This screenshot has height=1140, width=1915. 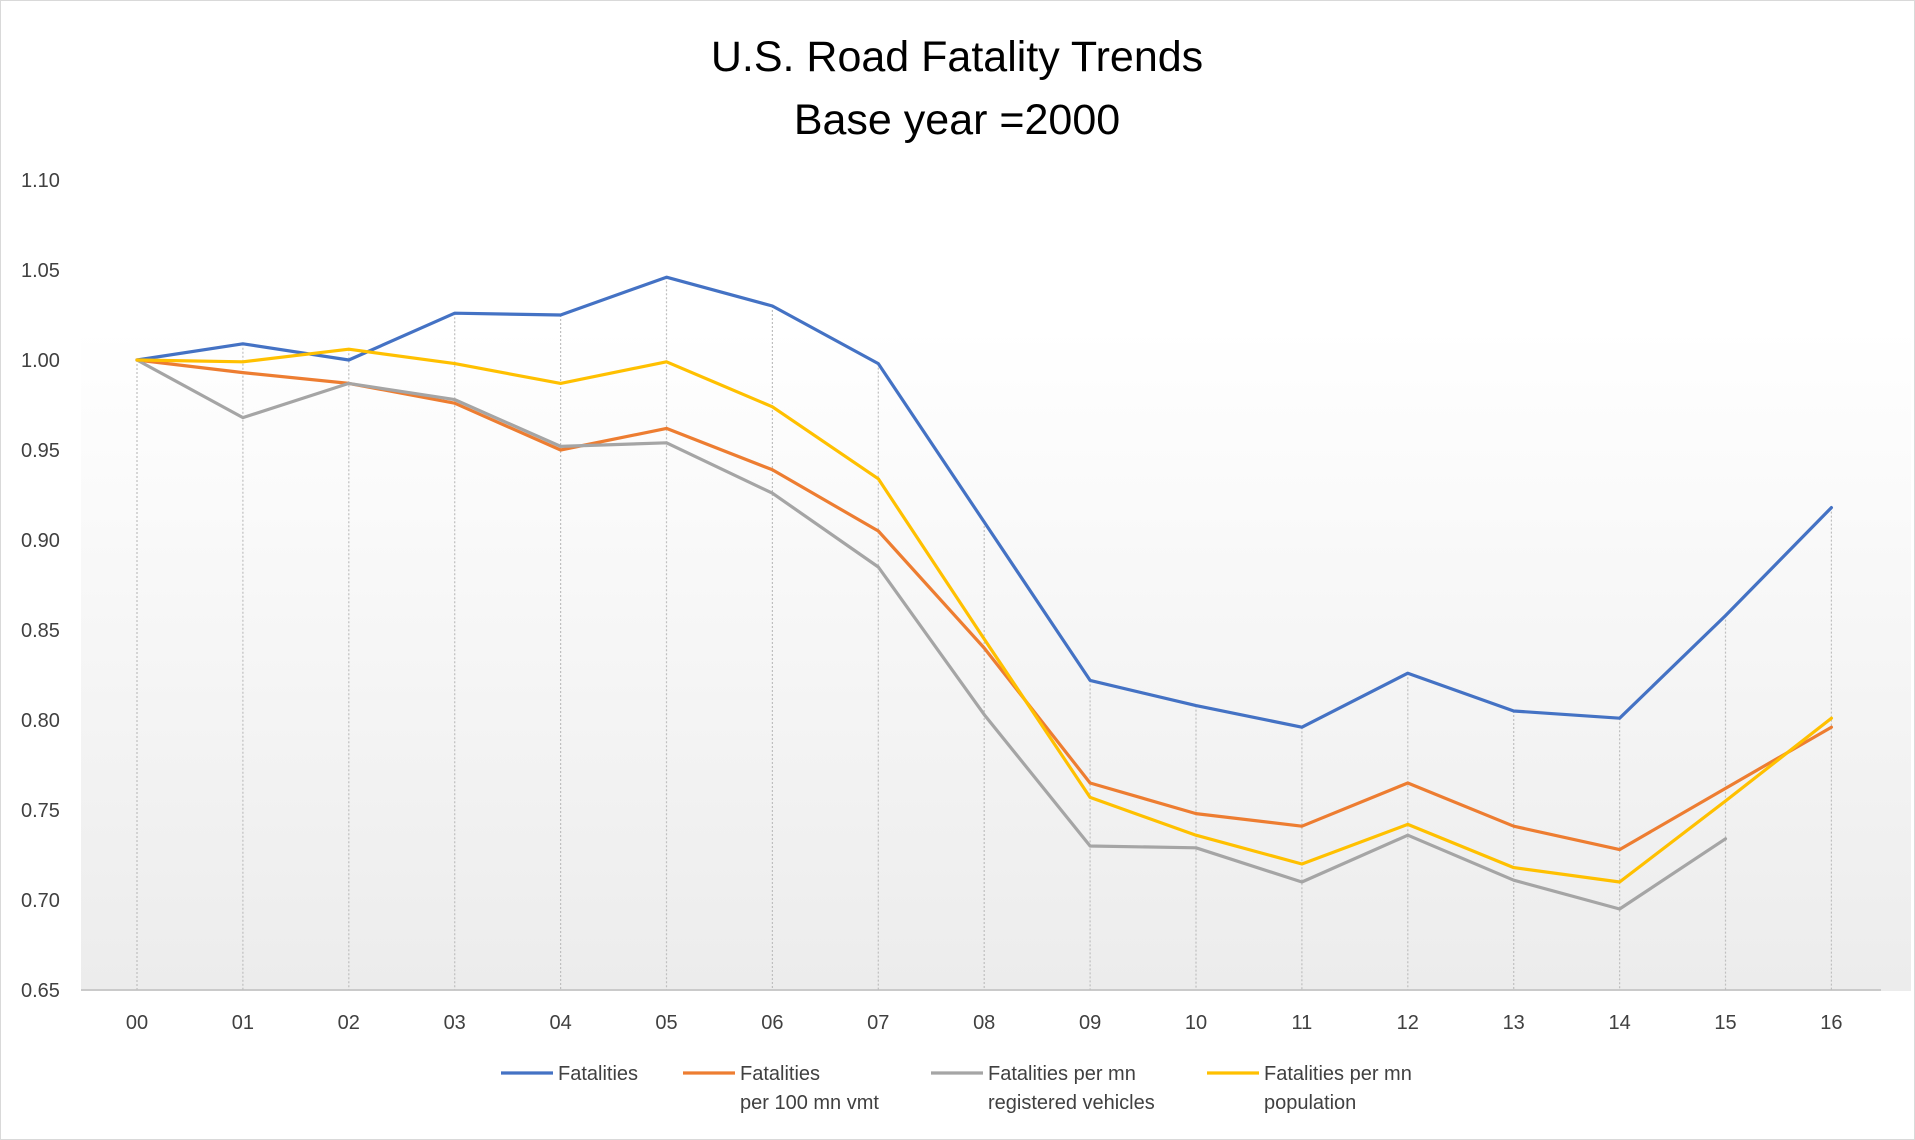 I want to click on y-tick-label: 1.05, so click(x=40, y=271).